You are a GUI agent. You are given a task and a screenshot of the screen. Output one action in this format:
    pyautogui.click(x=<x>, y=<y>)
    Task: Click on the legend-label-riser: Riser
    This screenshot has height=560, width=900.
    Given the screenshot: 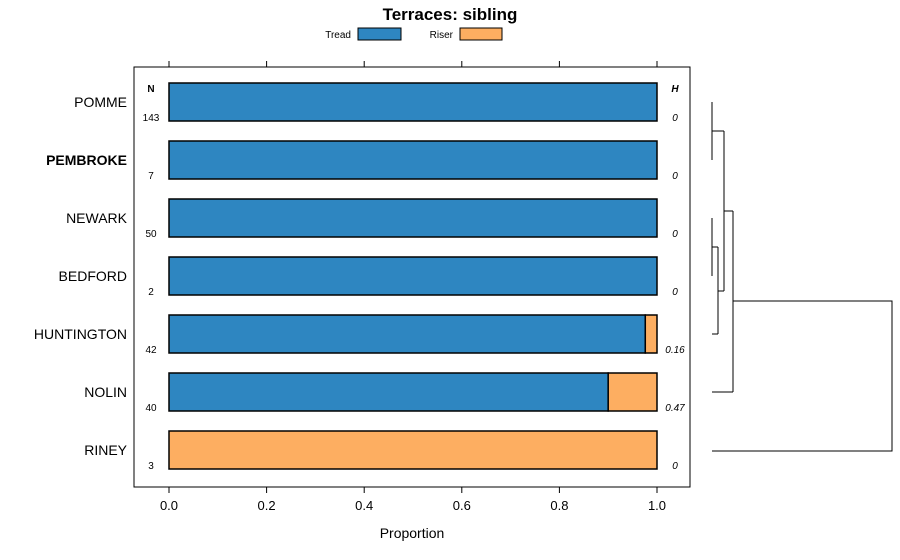 What is the action you would take?
    pyautogui.click(x=442, y=35)
    